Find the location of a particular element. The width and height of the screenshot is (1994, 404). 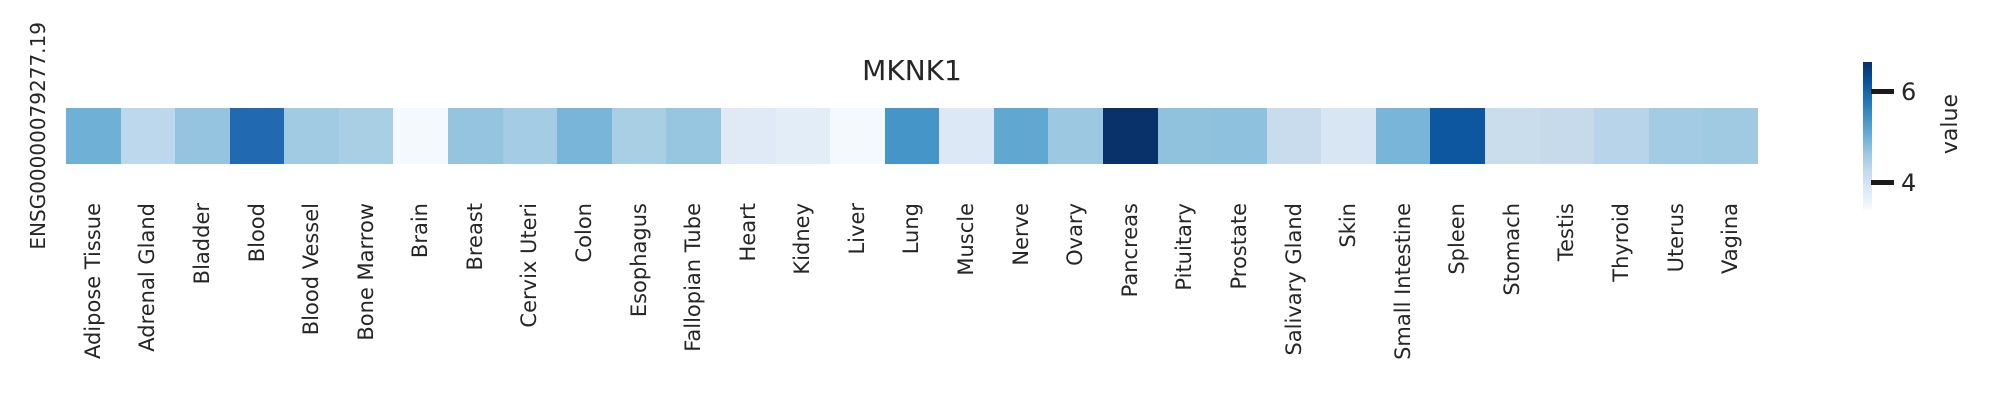

colorbar-value-label: value is located at coordinates (1950, 124).